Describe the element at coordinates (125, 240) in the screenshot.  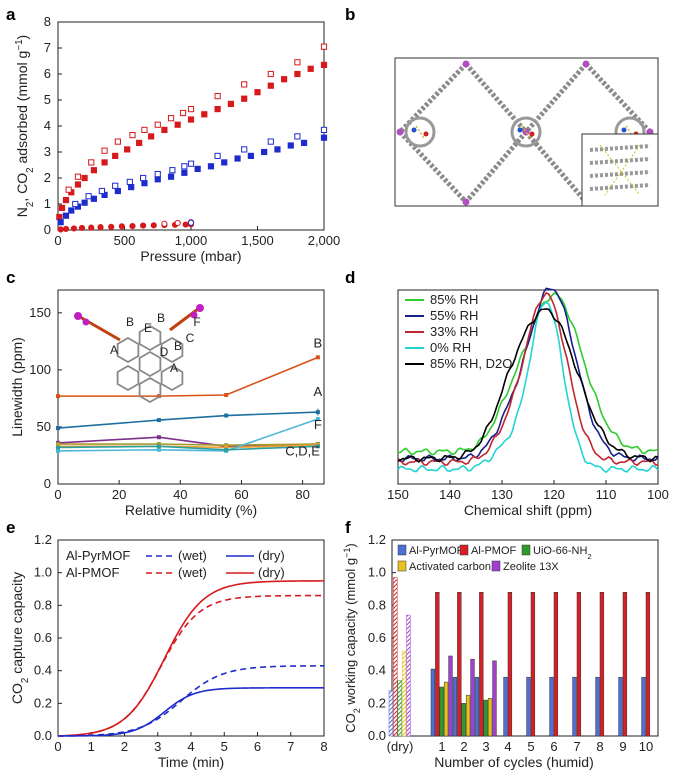
I see `x-tick-label: 500` at that location.